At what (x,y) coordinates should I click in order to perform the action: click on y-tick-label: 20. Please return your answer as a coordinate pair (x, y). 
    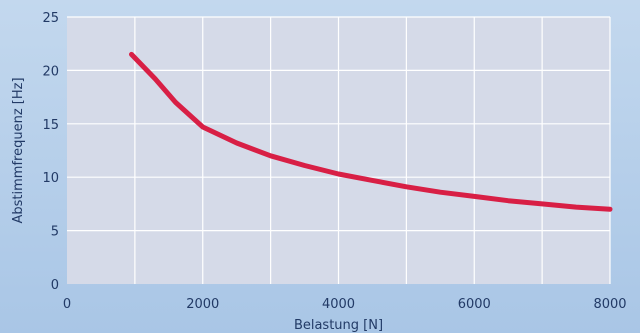
    Looking at the image, I should click on (50, 71).